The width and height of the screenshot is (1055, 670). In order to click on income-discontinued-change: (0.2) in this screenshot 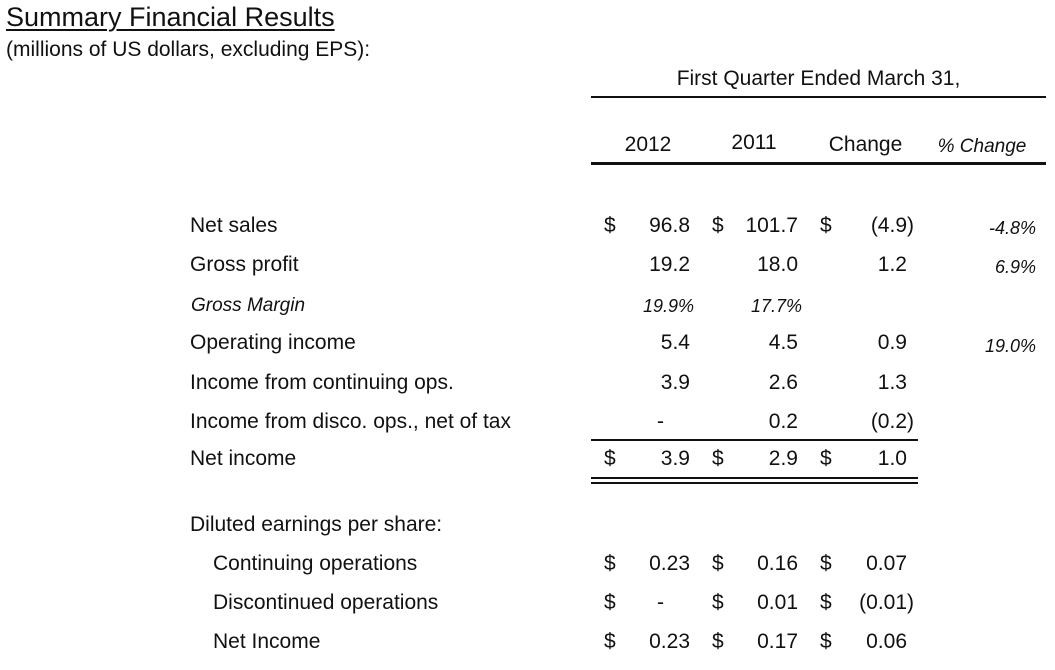, I will do `click(892, 421)`.